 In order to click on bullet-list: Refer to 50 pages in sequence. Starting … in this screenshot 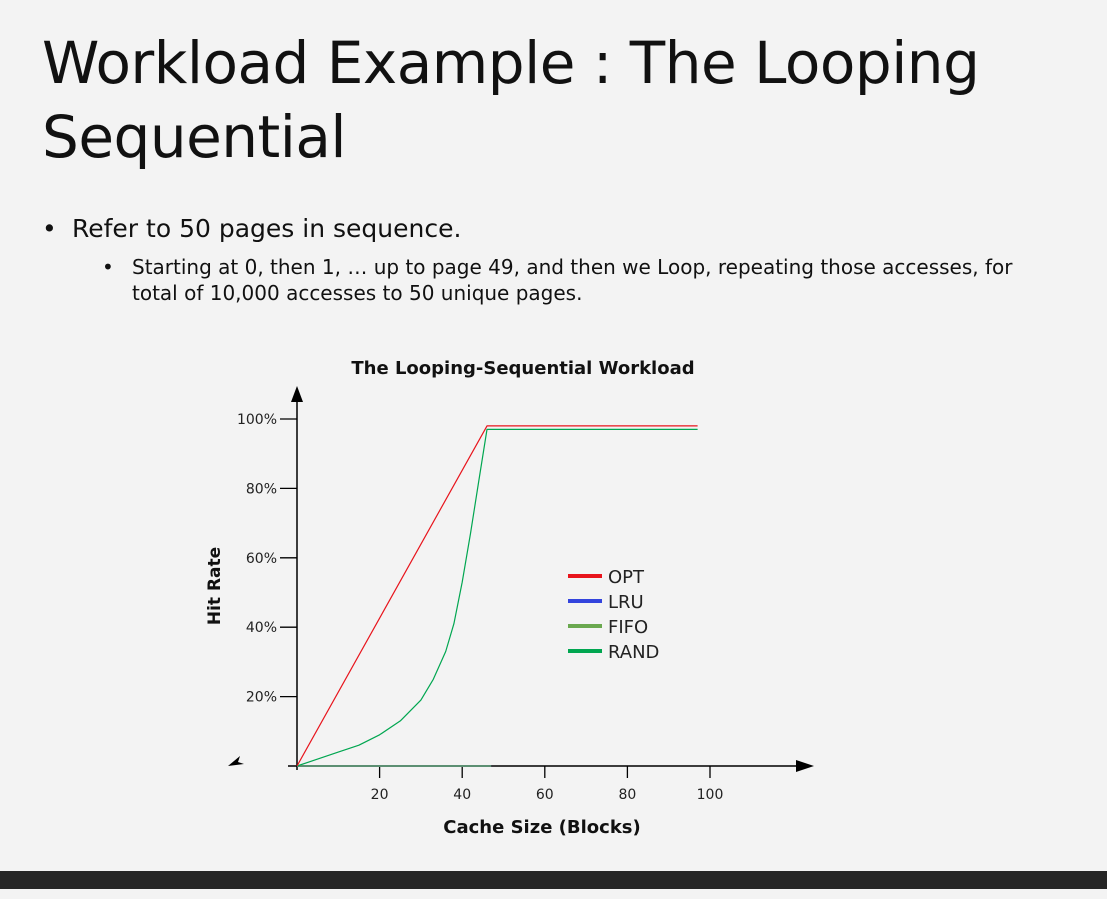, I will do `click(562, 259)`.